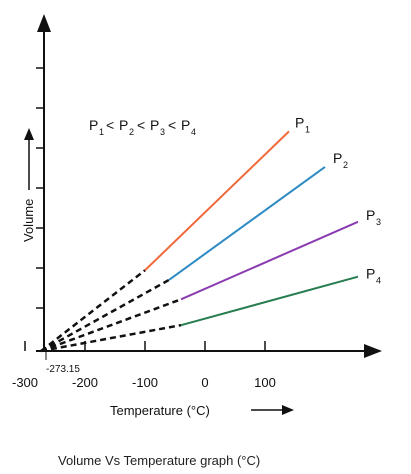 The image size is (411, 474). I want to click on x-tick-label: -300, so click(25, 382).